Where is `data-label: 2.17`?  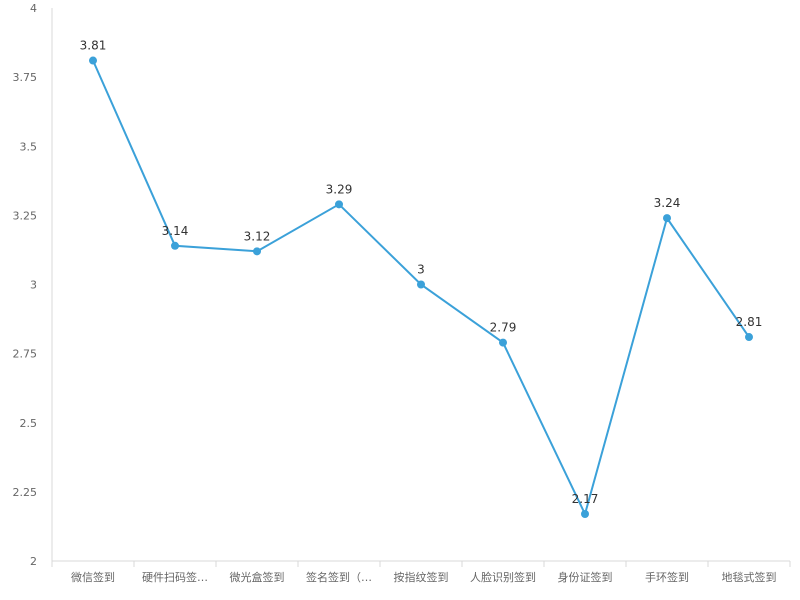 data-label: 2.17 is located at coordinates (585, 499).